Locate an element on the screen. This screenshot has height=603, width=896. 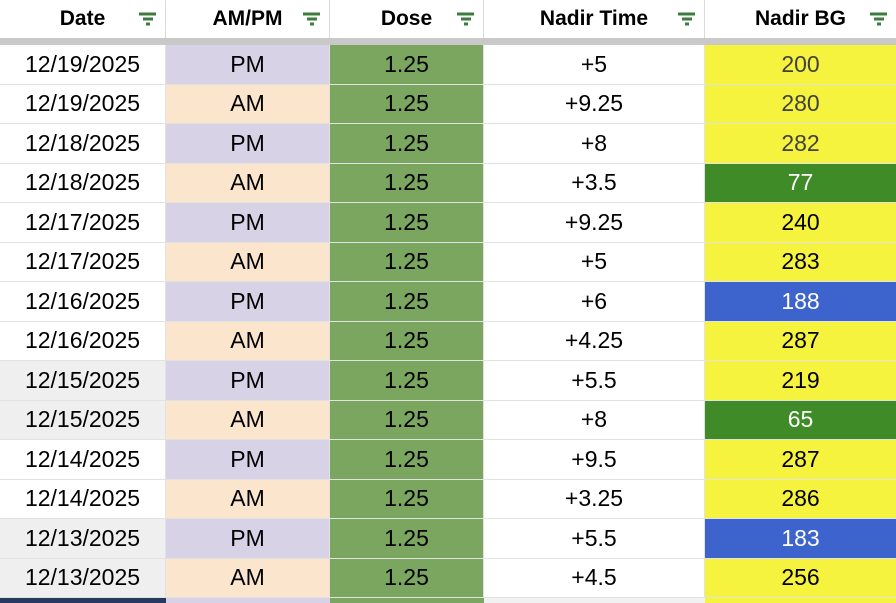
table-row: 12/14/2025 PM 1.25 +9.5 287 is located at coordinates (448, 460).